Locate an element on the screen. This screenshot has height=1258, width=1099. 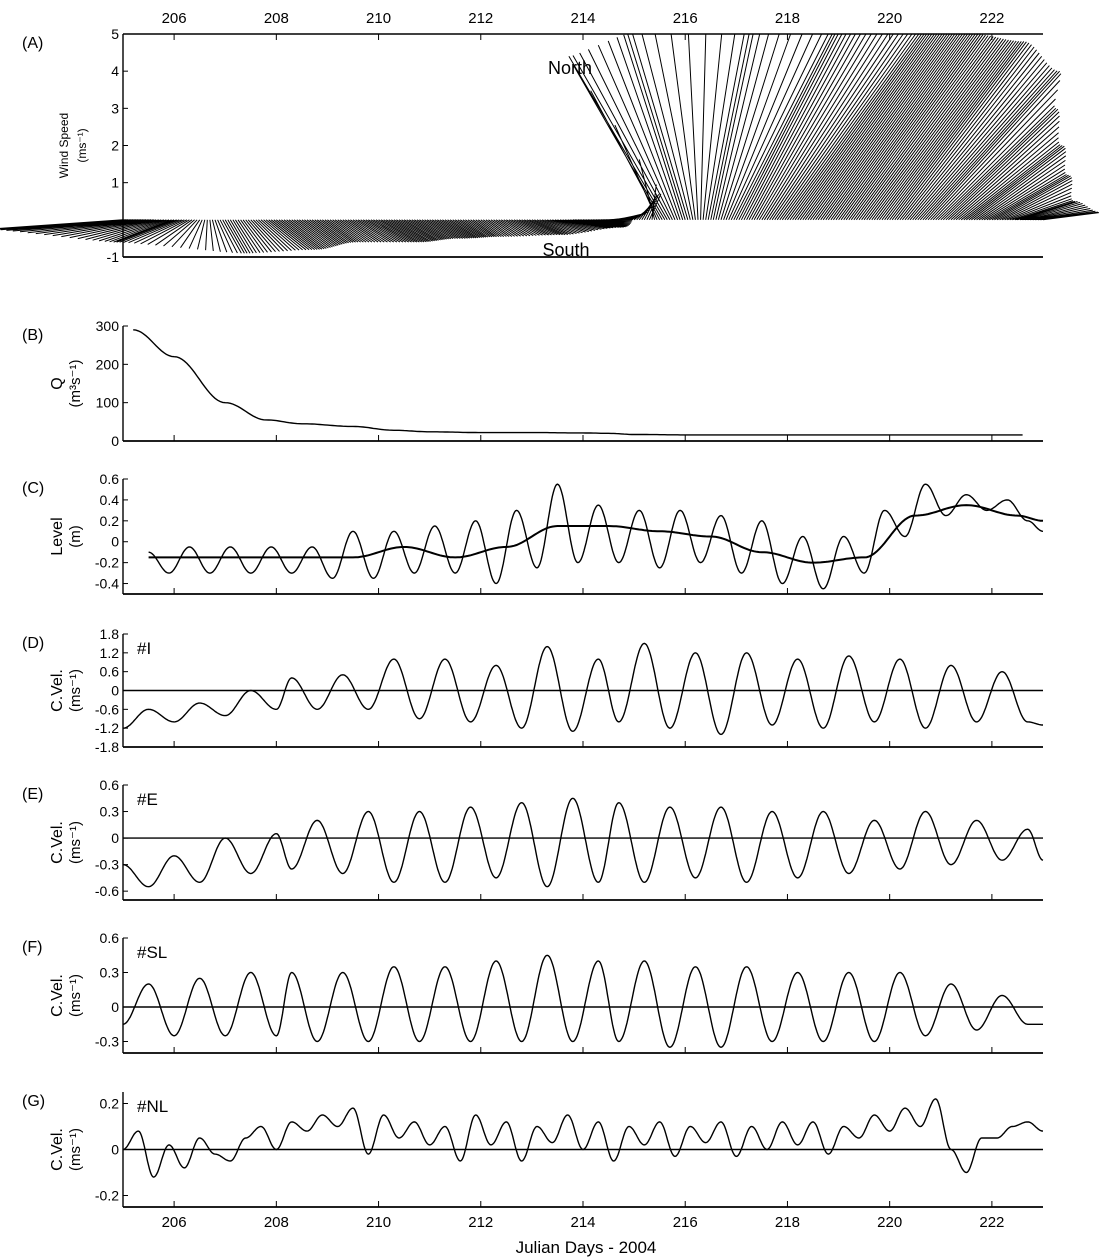
y-axis-label: Level is located at coordinates (57, 536).